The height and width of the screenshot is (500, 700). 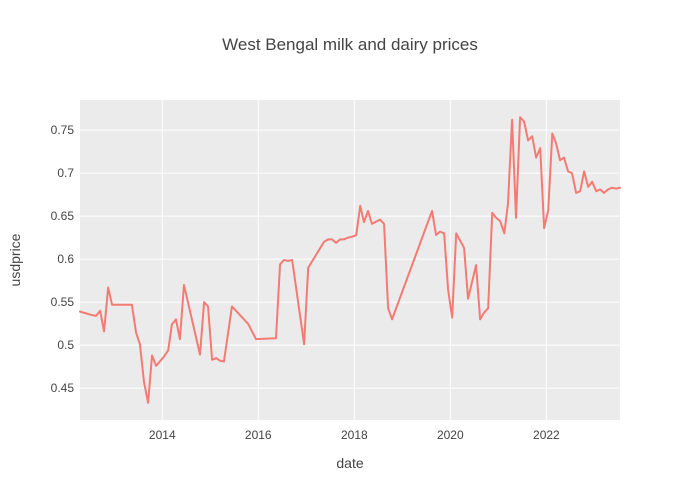 I want to click on y-tick-label: 0.7, so click(x=65, y=173).